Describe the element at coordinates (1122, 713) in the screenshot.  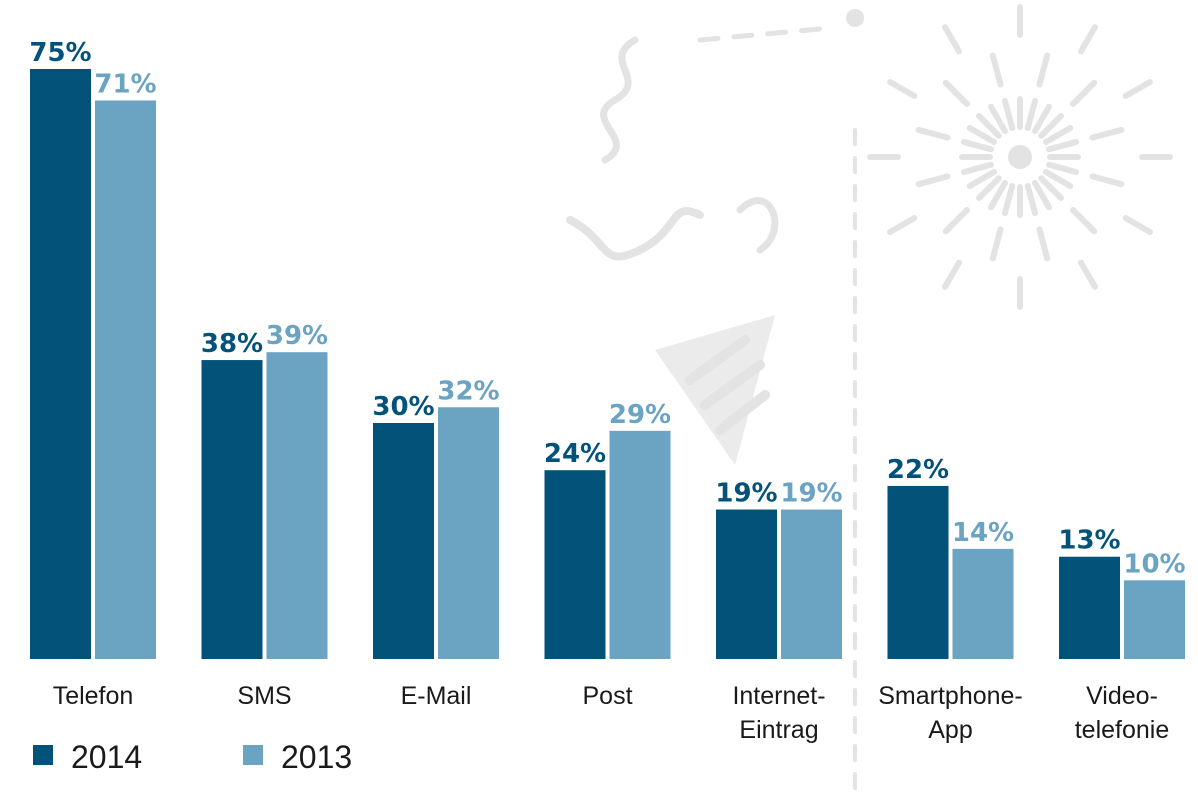
I see `category-label-6: Video-telefonie` at that location.